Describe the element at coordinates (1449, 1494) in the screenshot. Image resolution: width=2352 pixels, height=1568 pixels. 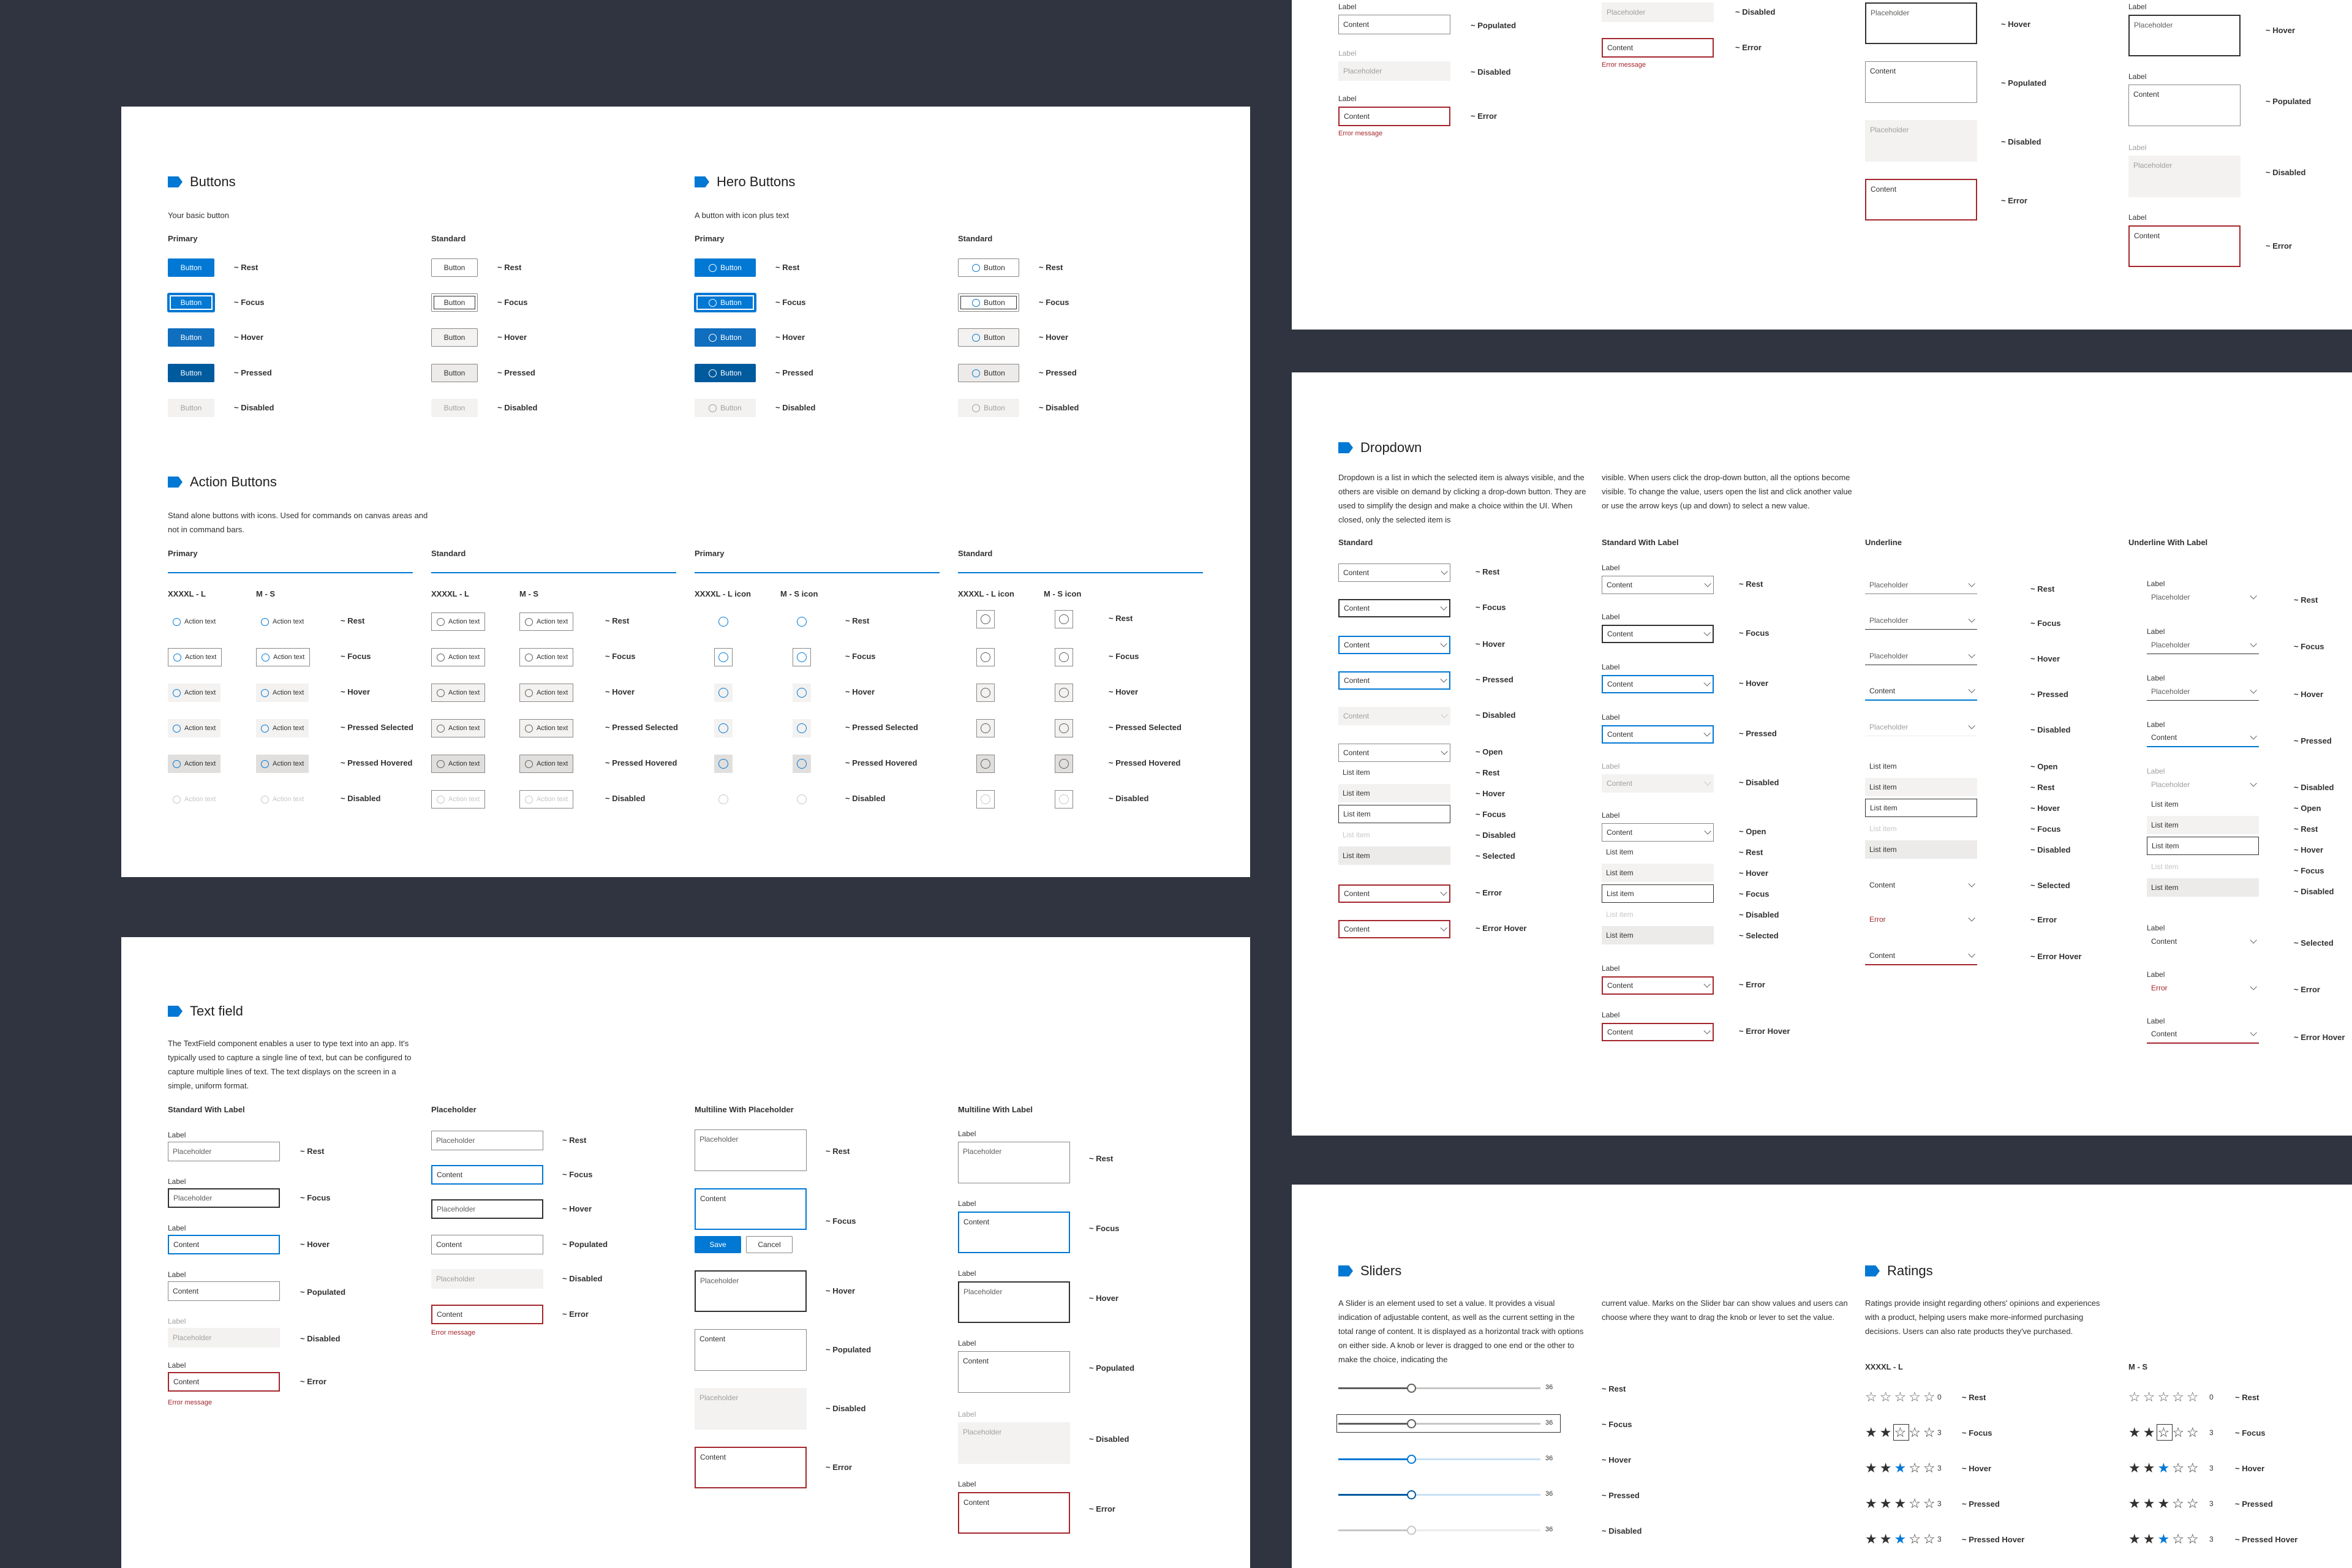
I see `slider-pressed: 36` at that location.